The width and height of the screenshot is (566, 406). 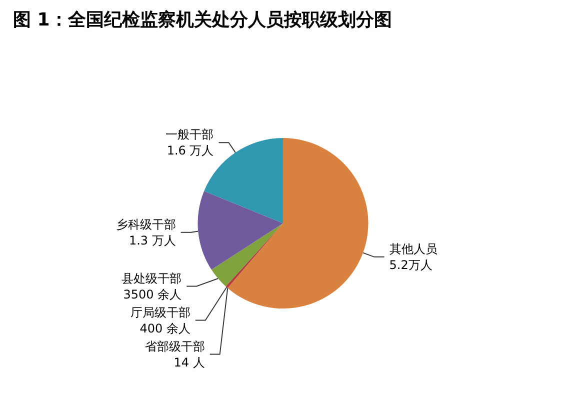 What do you see at coordinates (160, 312) in the screenshot?
I see `slice-label: 厅局级干部` at bounding box center [160, 312].